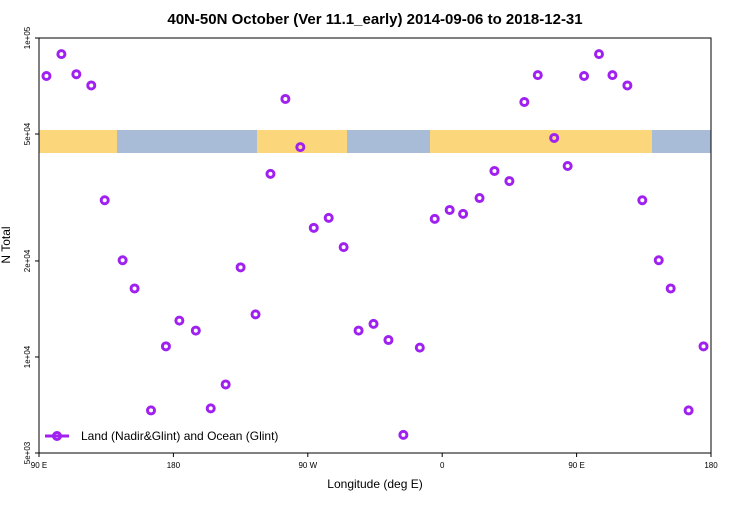  Describe the element at coordinates (179, 436) in the screenshot. I see `legend-label: Land (Nadir&Glint) and Ocean (Glint)` at that location.